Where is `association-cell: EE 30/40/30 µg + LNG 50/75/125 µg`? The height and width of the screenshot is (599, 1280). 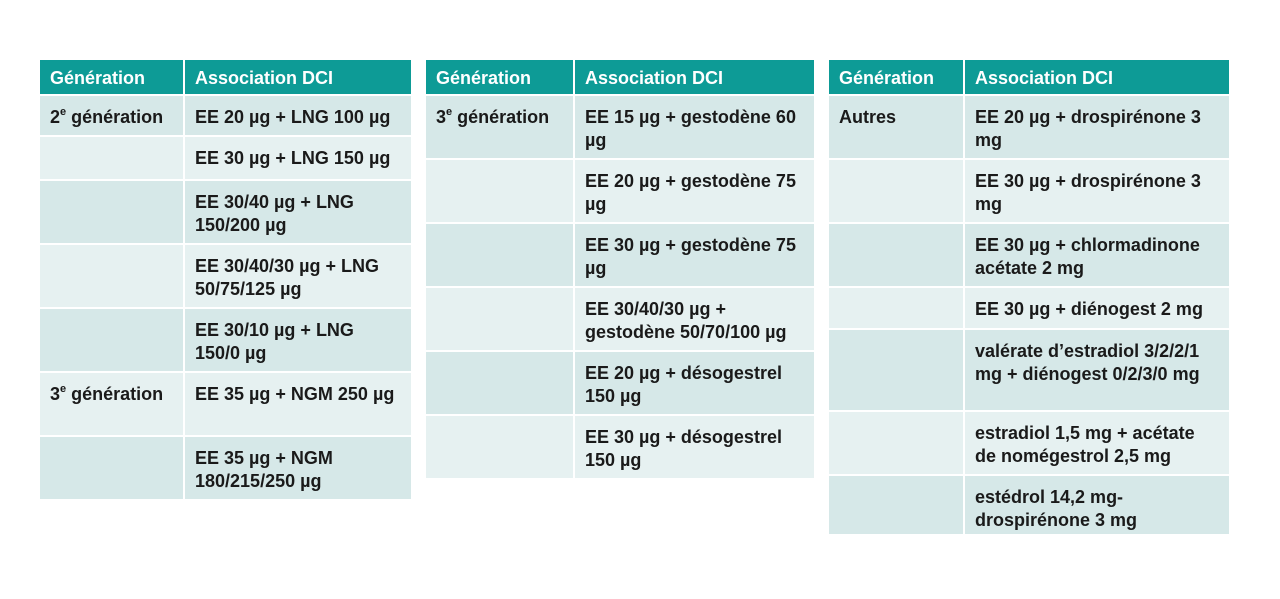 association-cell: EE 30/40/30 µg + LNG 50/75/125 µg is located at coordinates (298, 277).